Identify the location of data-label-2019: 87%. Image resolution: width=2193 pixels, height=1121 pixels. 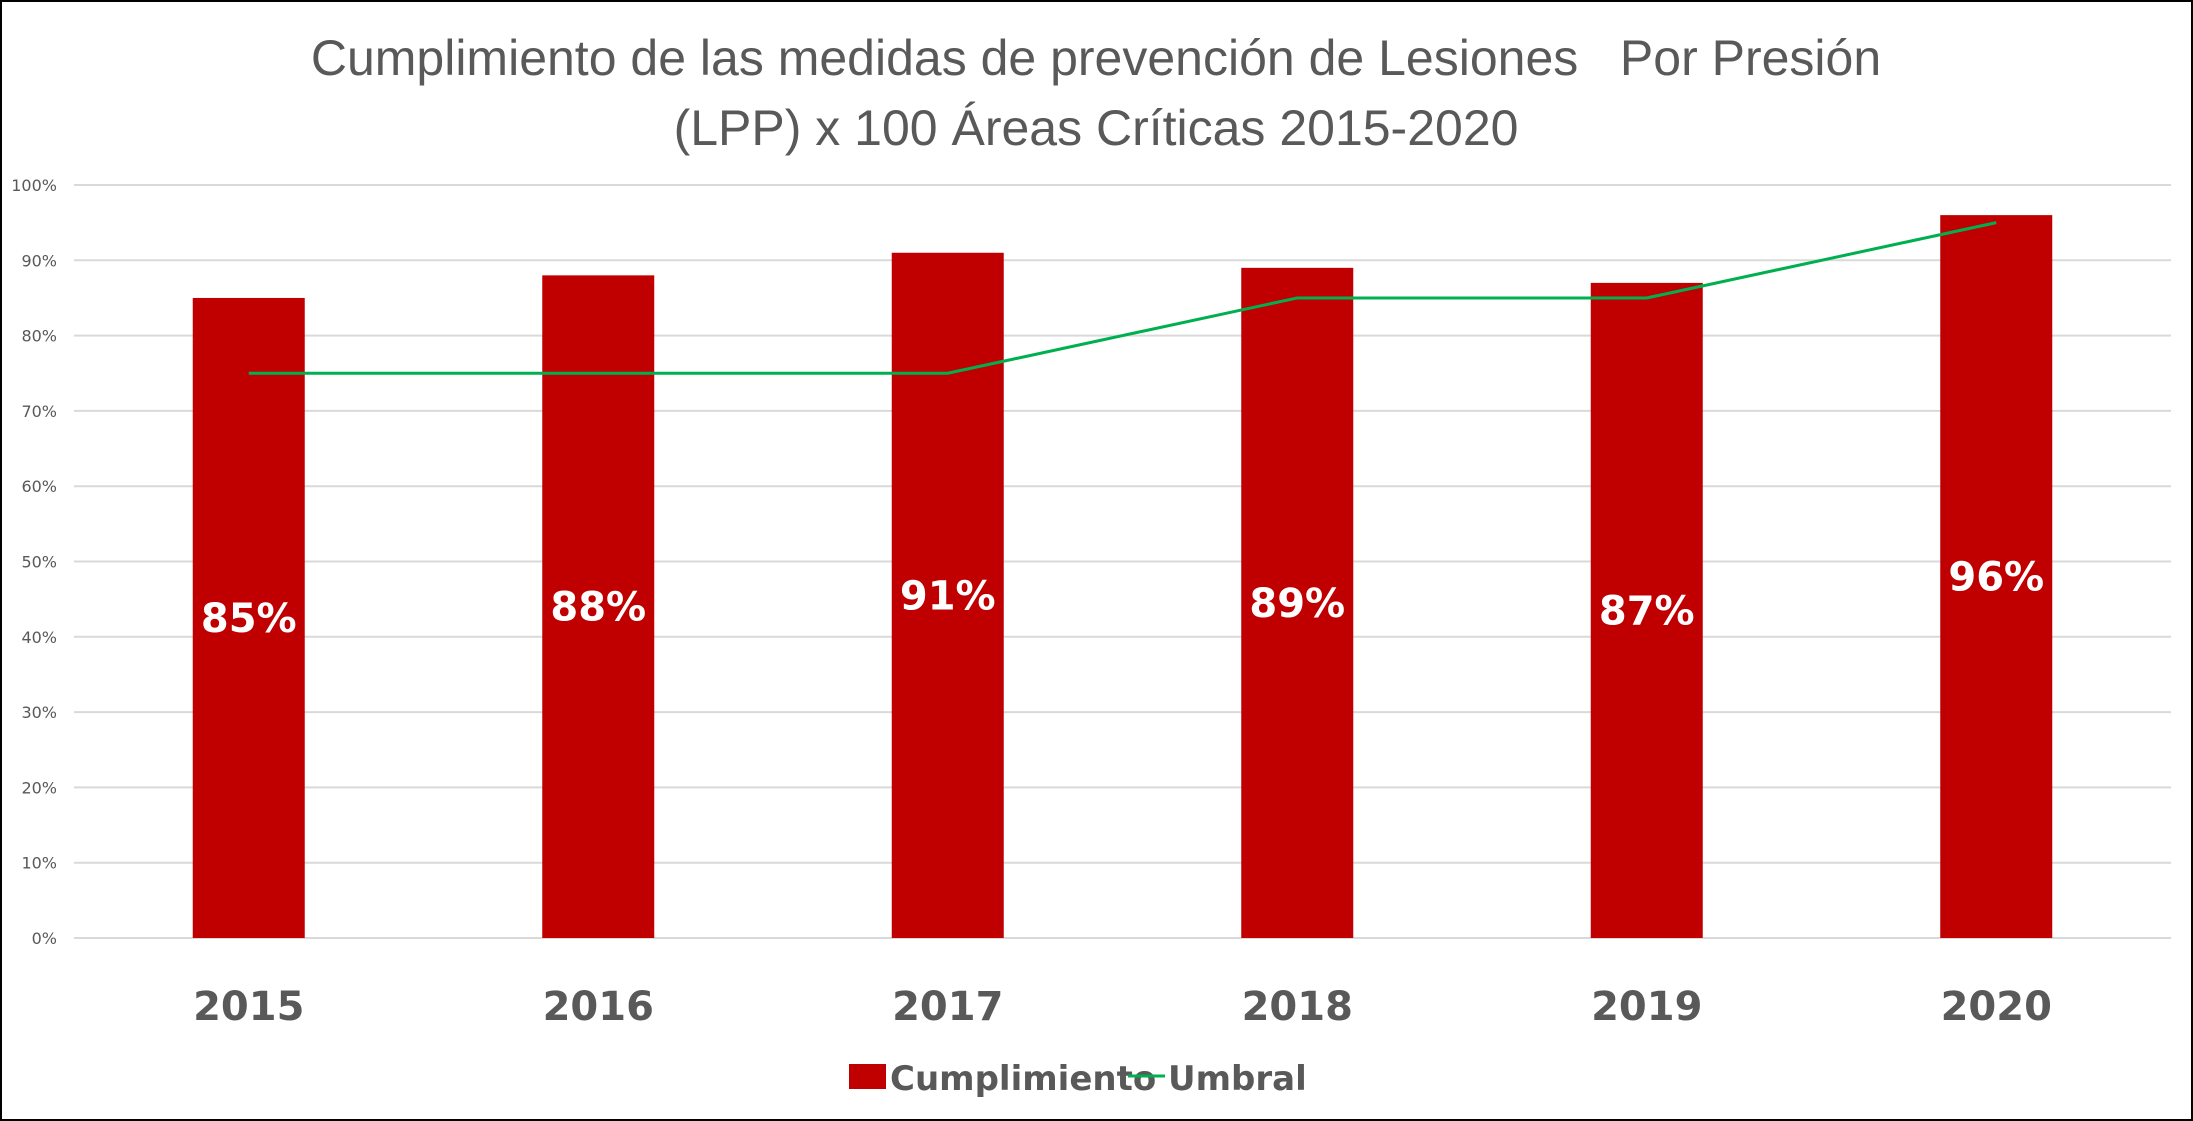
(1647, 611).